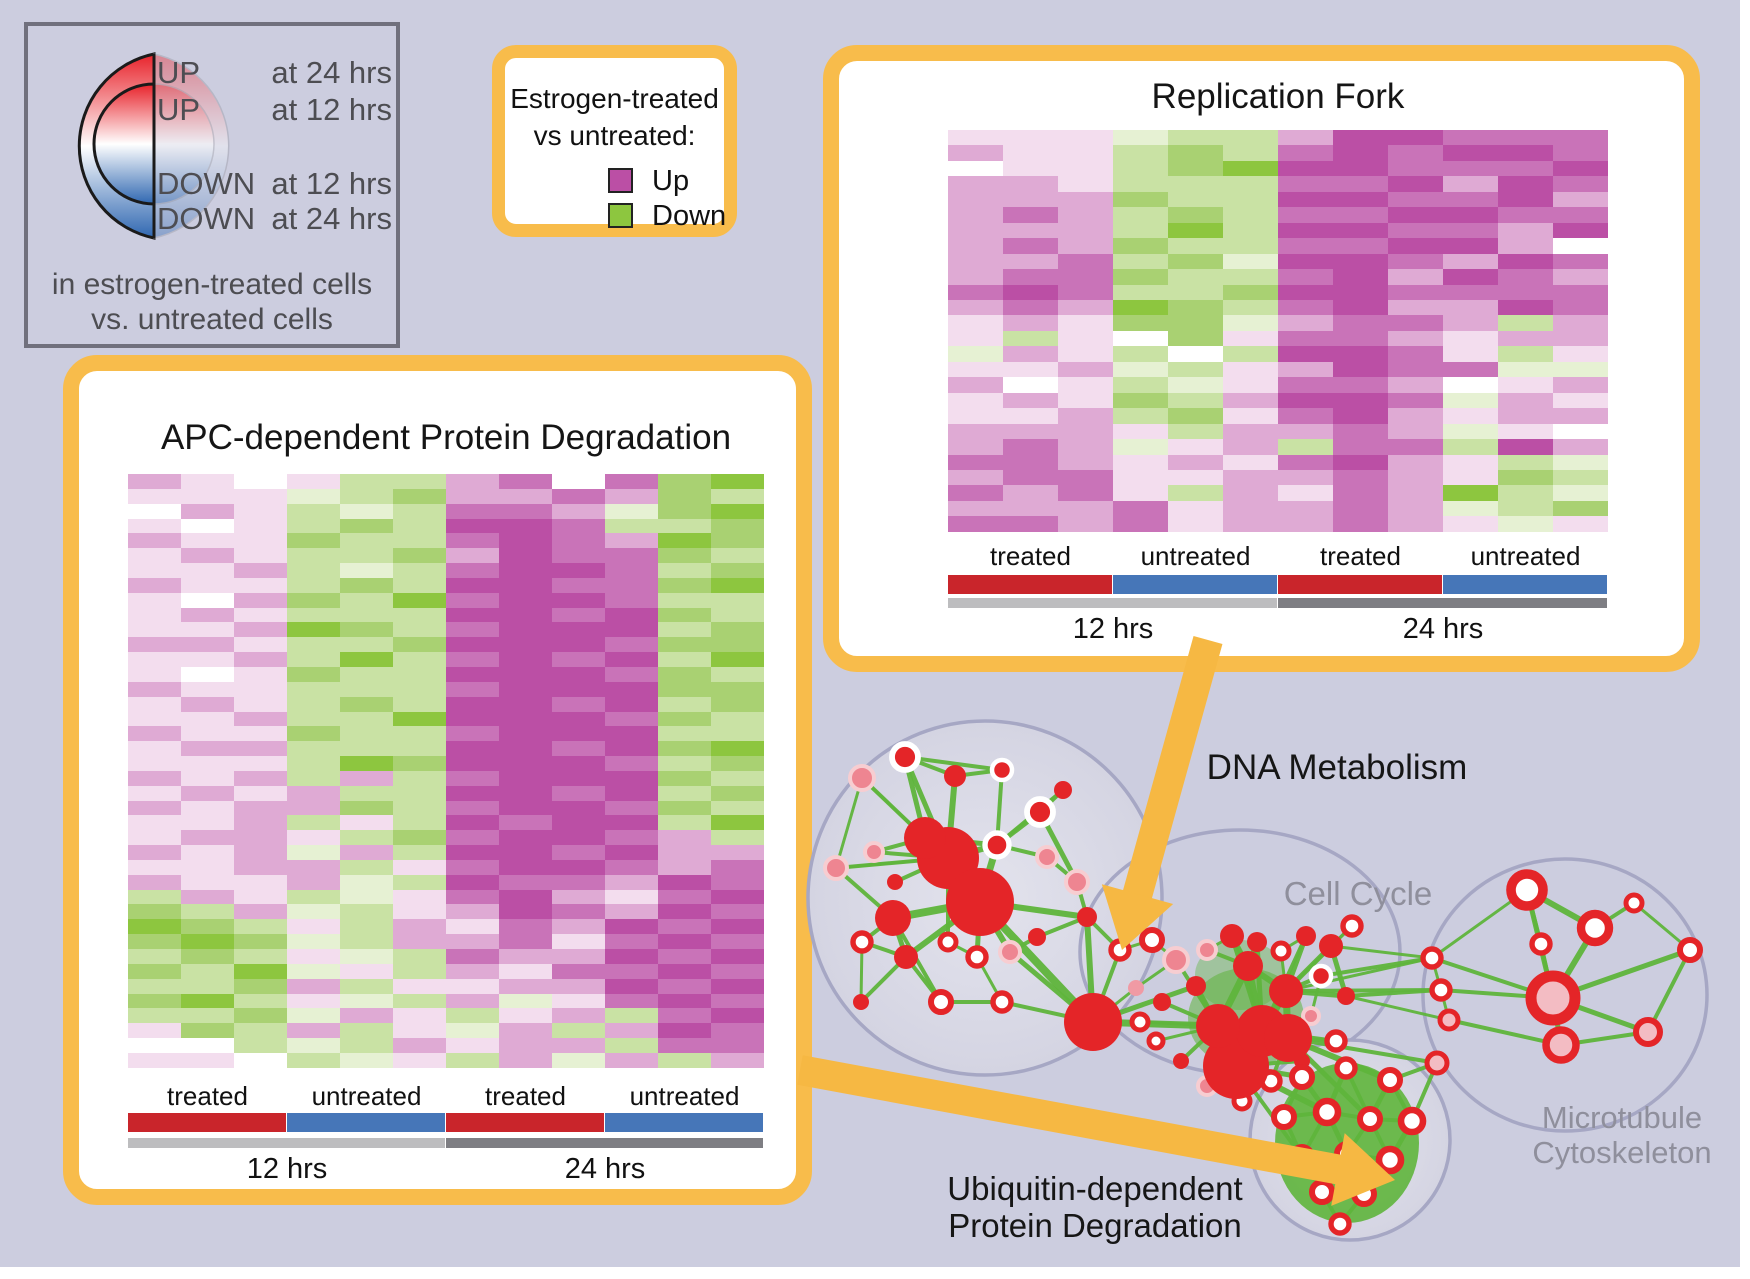  I want to click on condition-bar, so click(366, 1122).